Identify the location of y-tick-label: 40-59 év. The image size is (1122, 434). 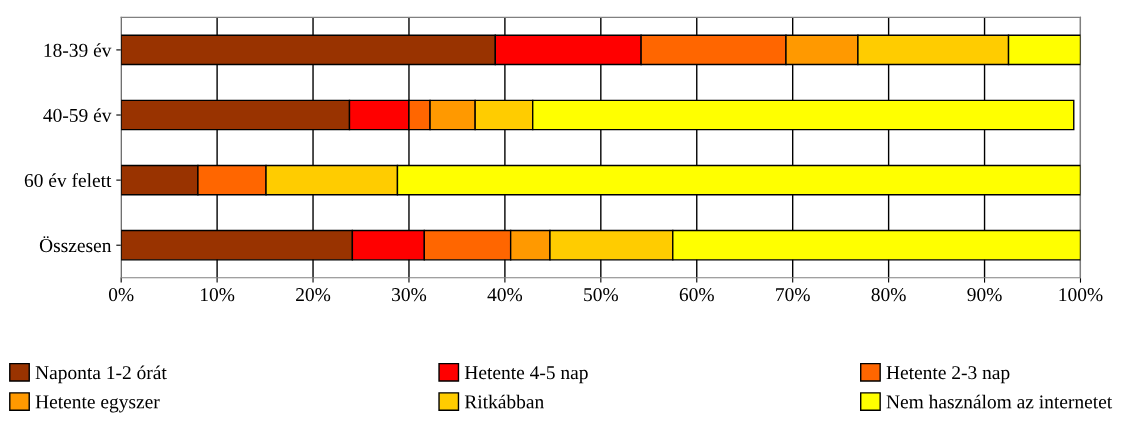
(77, 115).